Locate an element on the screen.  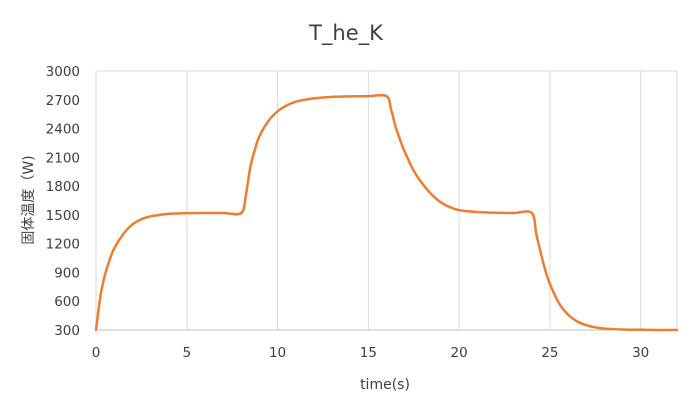
x-tick-label: 10 is located at coordinates (277, 353).